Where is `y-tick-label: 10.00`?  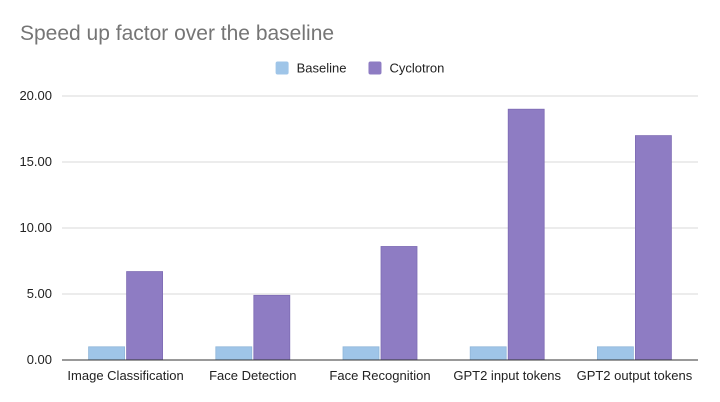
y-tick-label: 10.00 is located at coordinates (35, 227).